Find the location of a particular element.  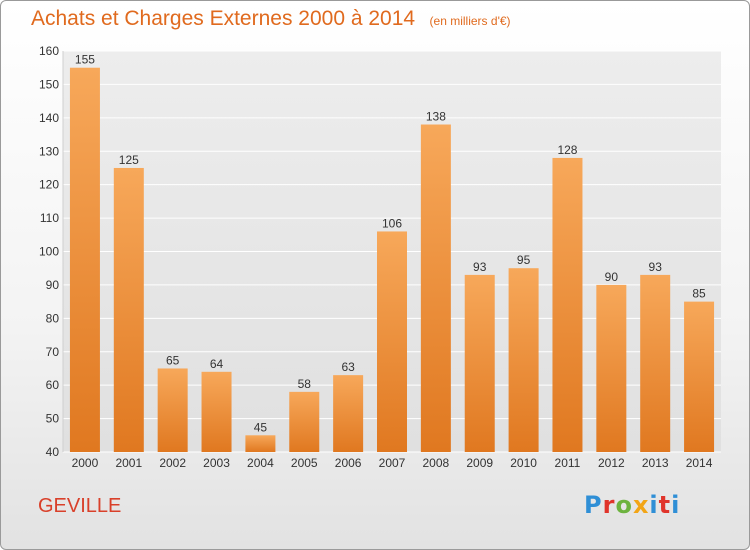

x-tick-label: 2009 is located at coordinates (479, 463).